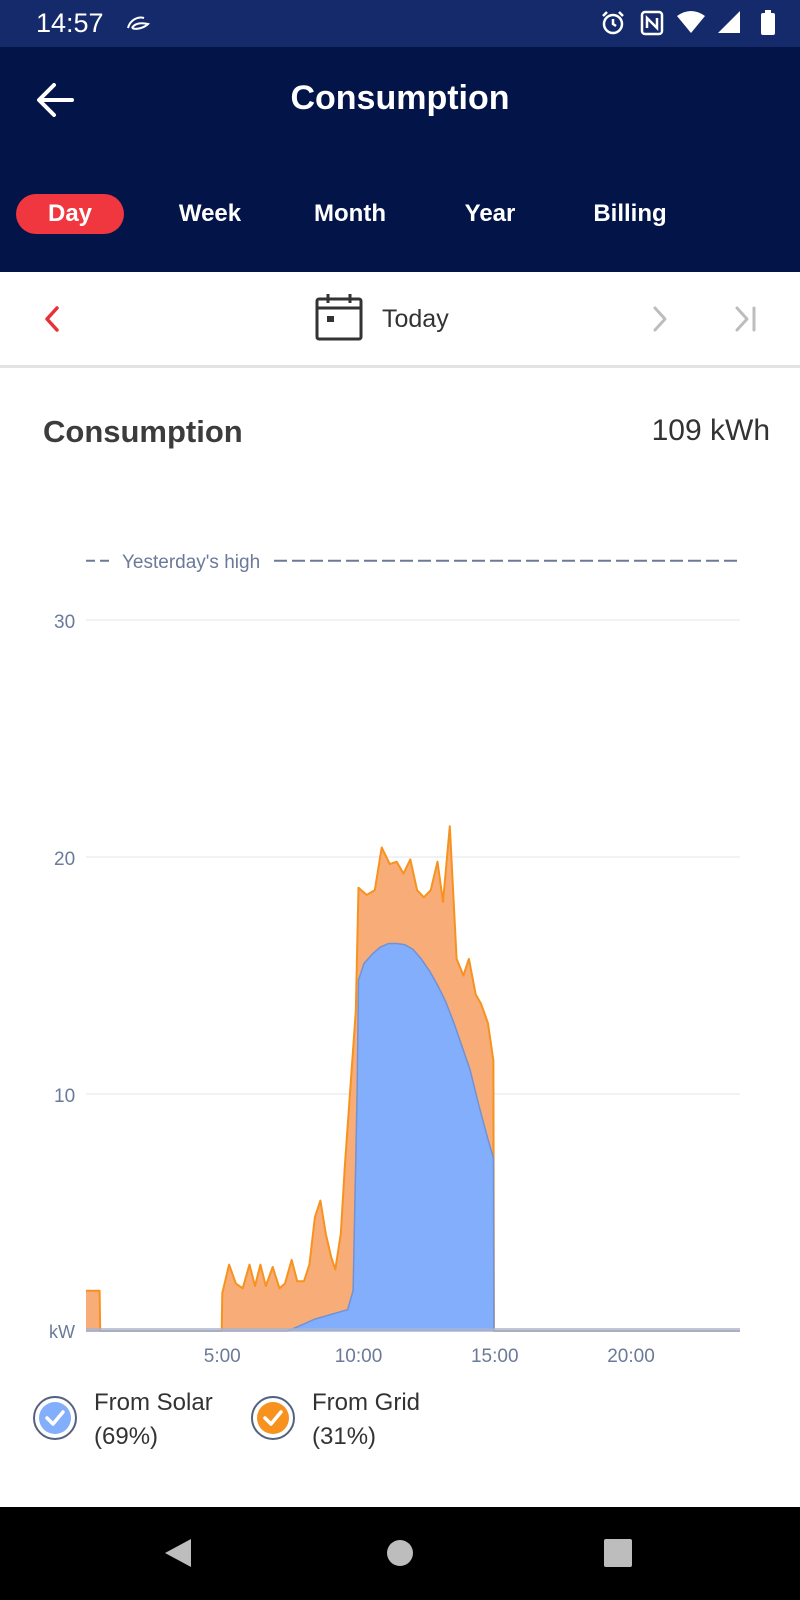  What do you see at coordinates (618, 1553) in the screenshot?
I see `recents-square-icon` at bounding box center [618, 1553].